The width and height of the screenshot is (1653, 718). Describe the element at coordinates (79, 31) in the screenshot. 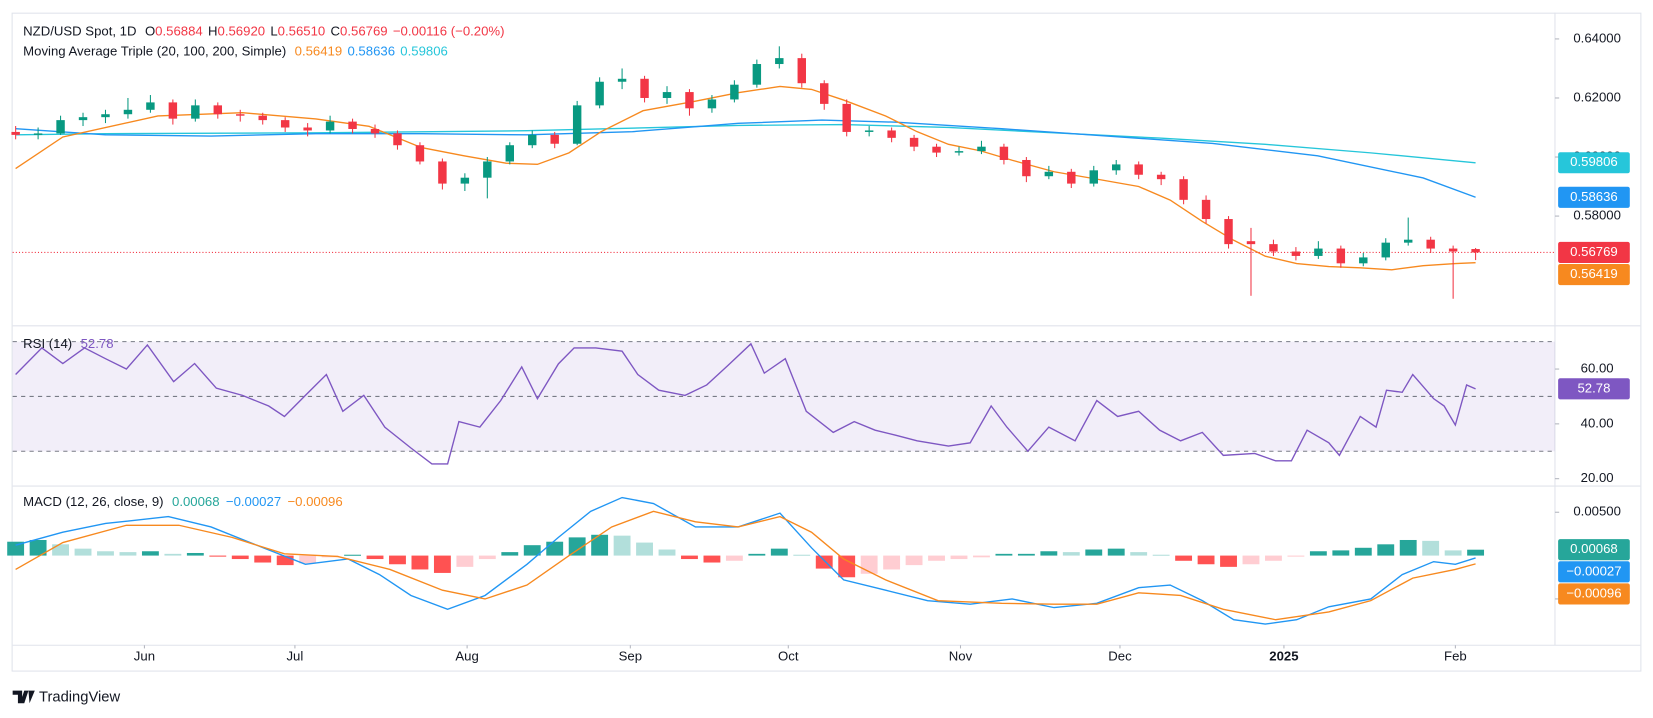

I see `symbol-title: NZD/USD Spot, 1D` at that location.